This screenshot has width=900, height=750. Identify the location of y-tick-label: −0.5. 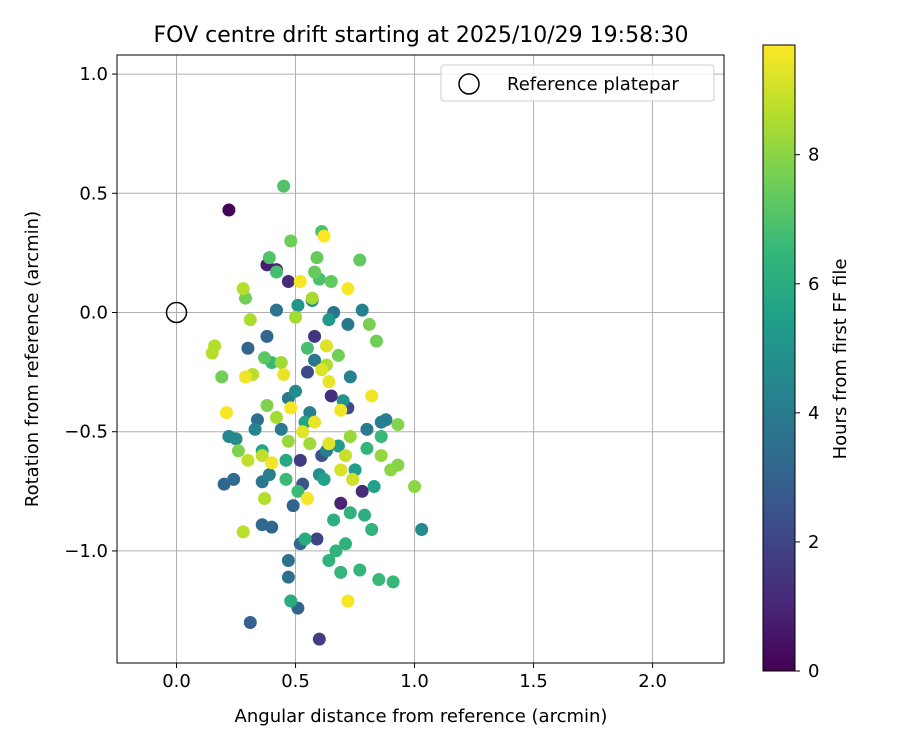
(86, 432).